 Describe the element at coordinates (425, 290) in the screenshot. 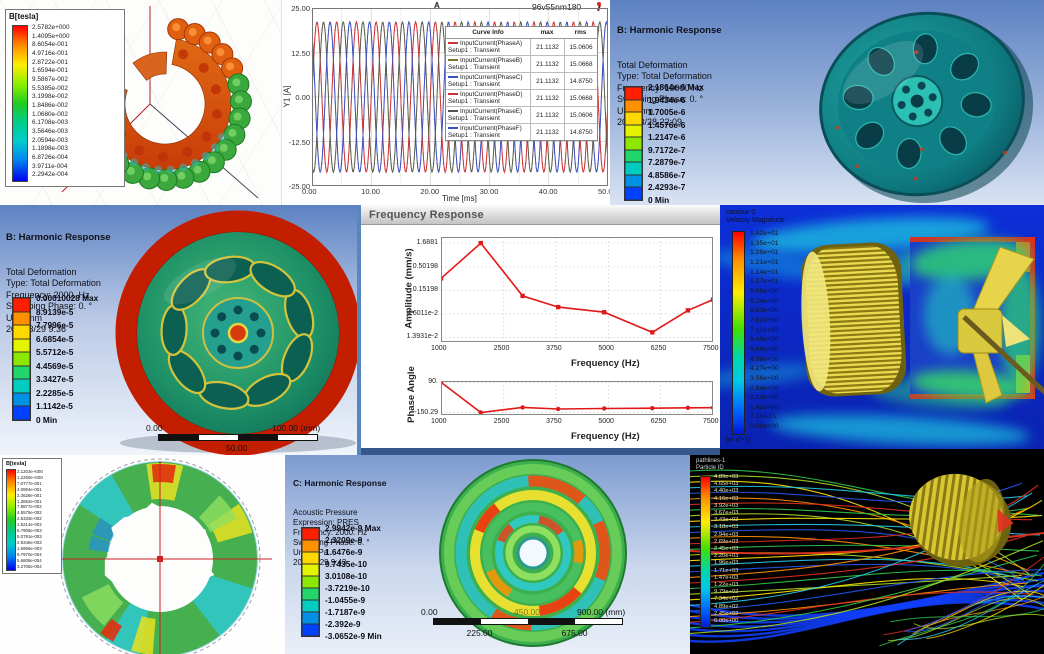

I see `y-tick: 0.15198` at that location.